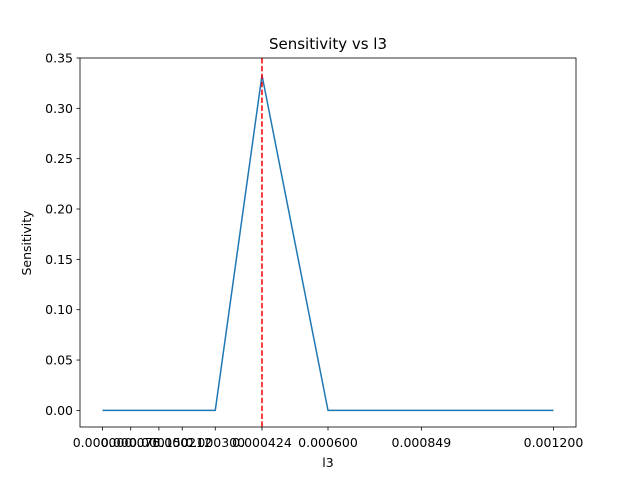 The width and height of the screenshot is (640, 480). I want to click on x-axis-label: l3, so click(327, 462).